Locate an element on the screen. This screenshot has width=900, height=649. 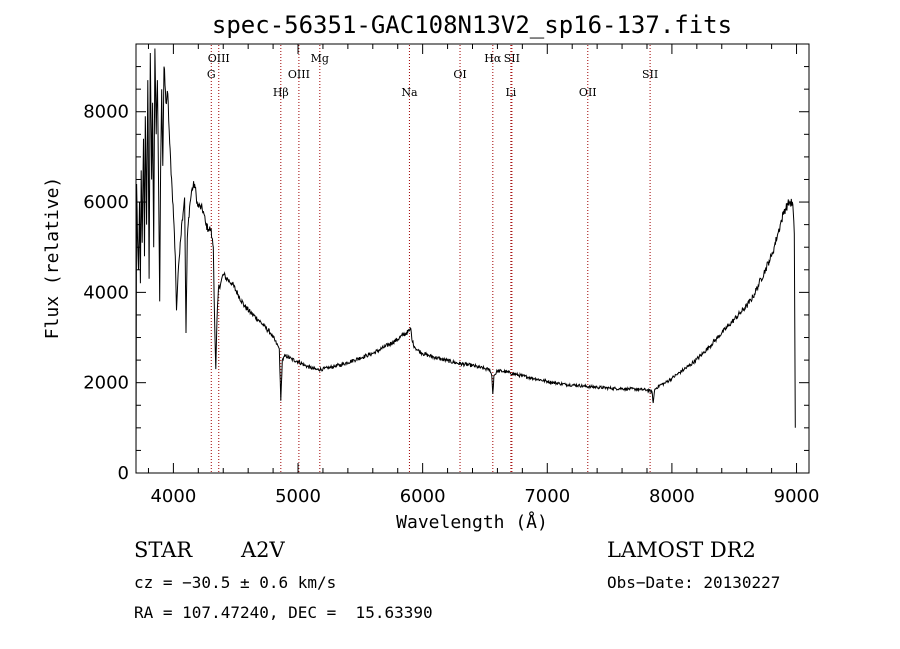
sky-coordinates: RA = 107.47240, DEC = 15.63390 is located at coordinates (283, 612).